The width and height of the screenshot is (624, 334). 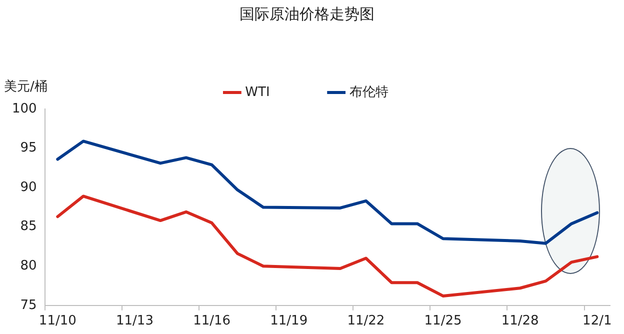 What do you see at coordinates (26, 86) in the screenshot?
I see `y-axis-title: 美元/桶` at bounding box center [26, 86].